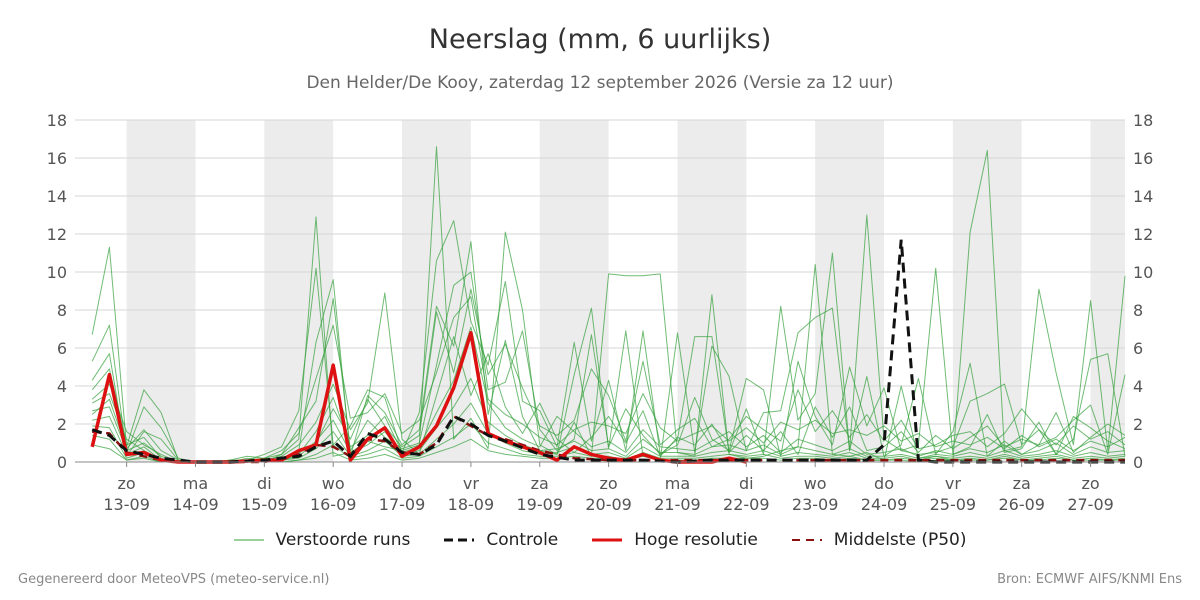 The width and height of the screenshot is (1200, 600). I want to click on y-tick-label-right-0: 0, so click(1138, 462).